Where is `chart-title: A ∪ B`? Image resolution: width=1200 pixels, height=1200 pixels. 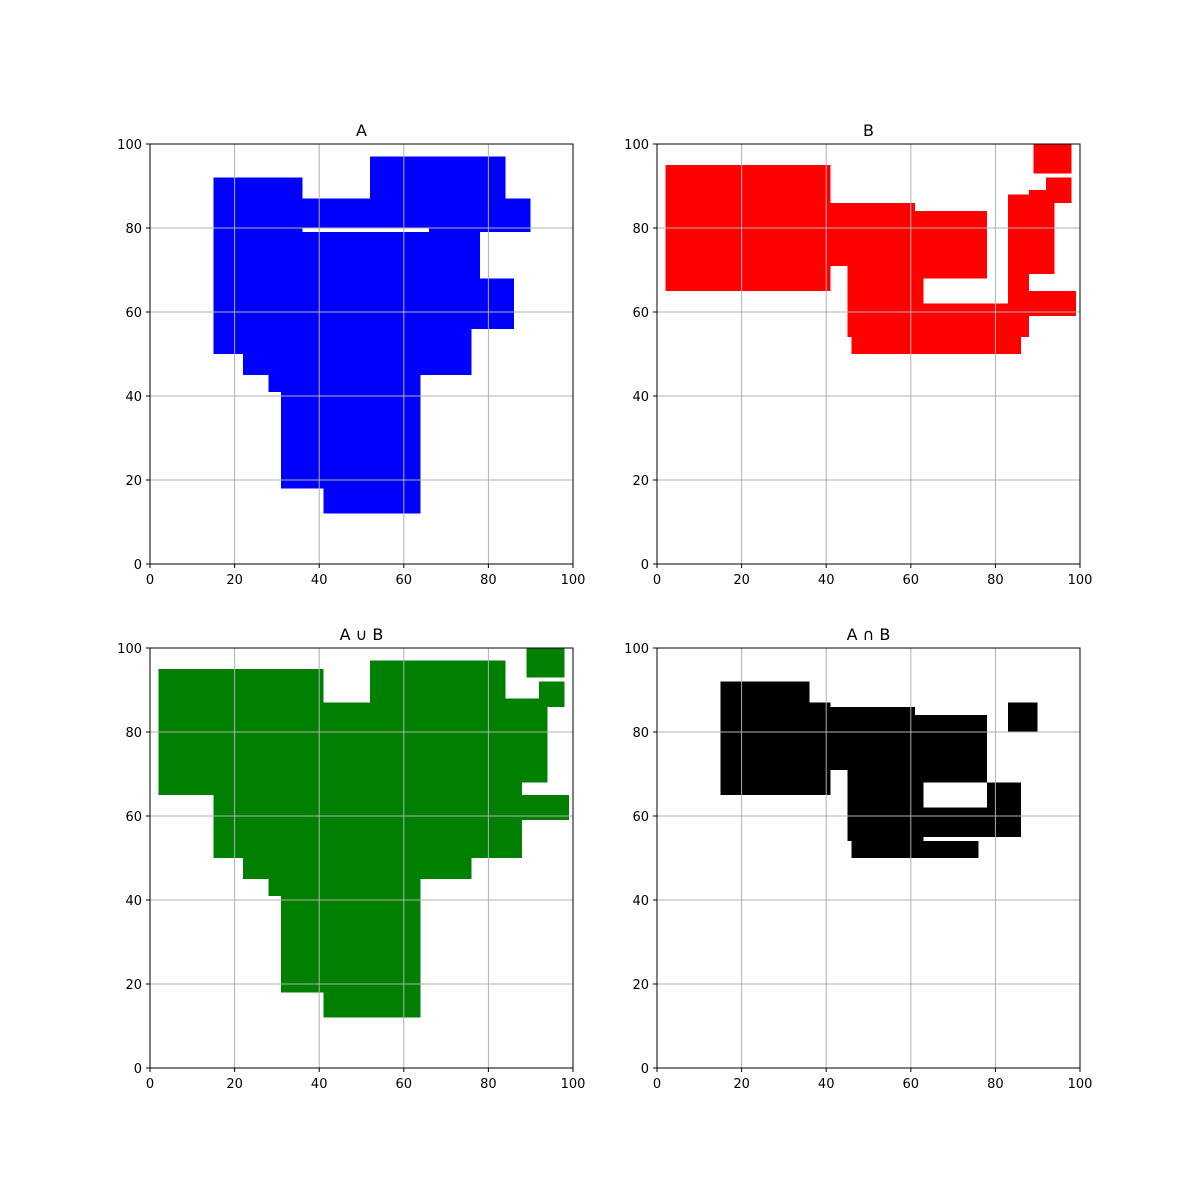
chart-title: A ∪ B is located at coordinates (362, 634).